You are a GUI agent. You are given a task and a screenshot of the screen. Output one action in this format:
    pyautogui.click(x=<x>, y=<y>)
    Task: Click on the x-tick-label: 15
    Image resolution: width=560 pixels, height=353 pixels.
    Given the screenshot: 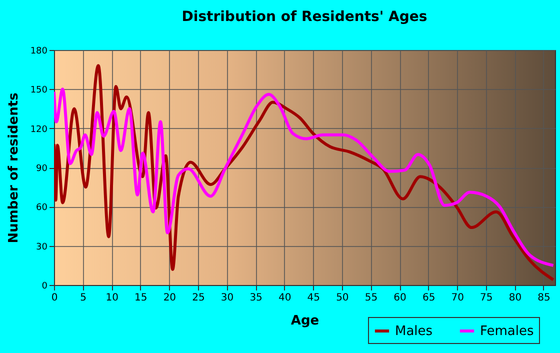 What is the action you would take?
    pyautogui.click(x=141, y=298)
    